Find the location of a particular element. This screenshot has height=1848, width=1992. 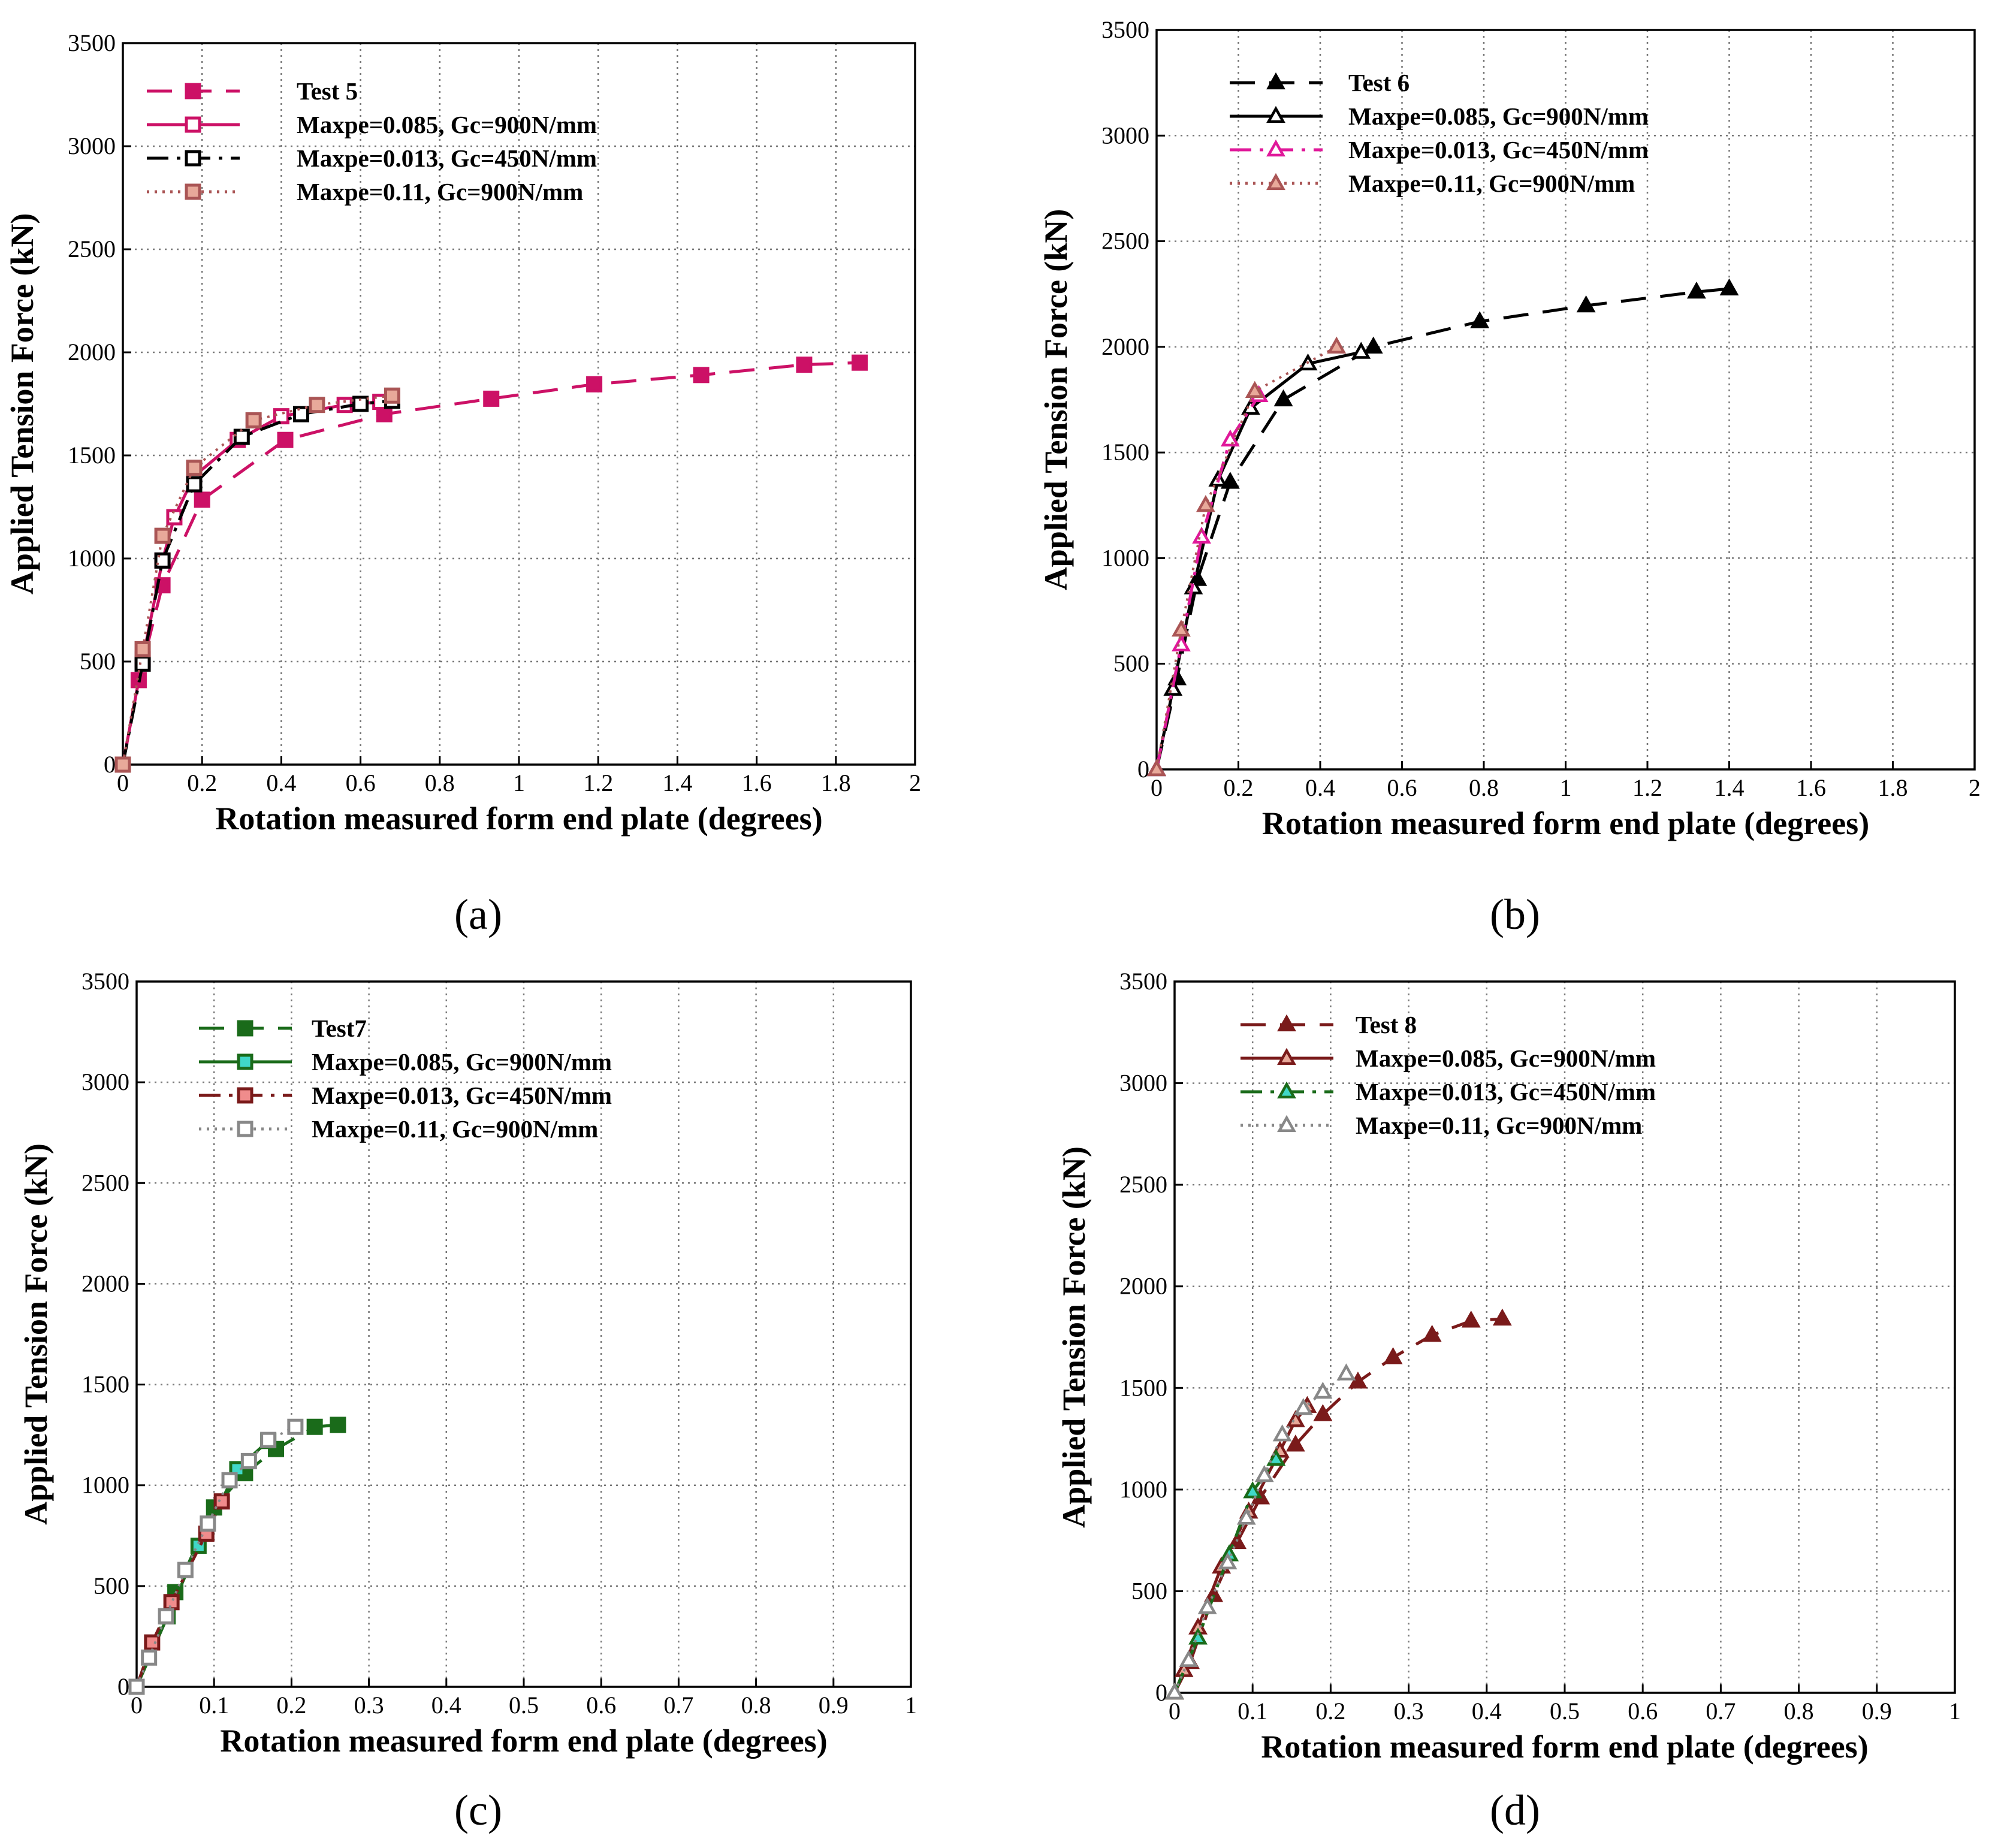

x-tick-label: 1.2 is located at coordinates (1647, 787).